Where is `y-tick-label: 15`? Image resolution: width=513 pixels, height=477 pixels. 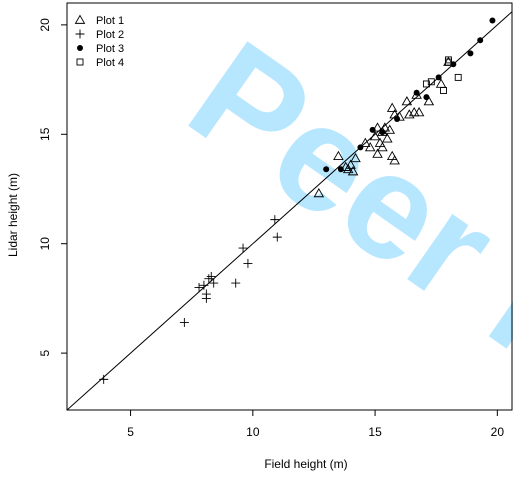
y-tick-label: 15 is located at coordinates (45, 134).